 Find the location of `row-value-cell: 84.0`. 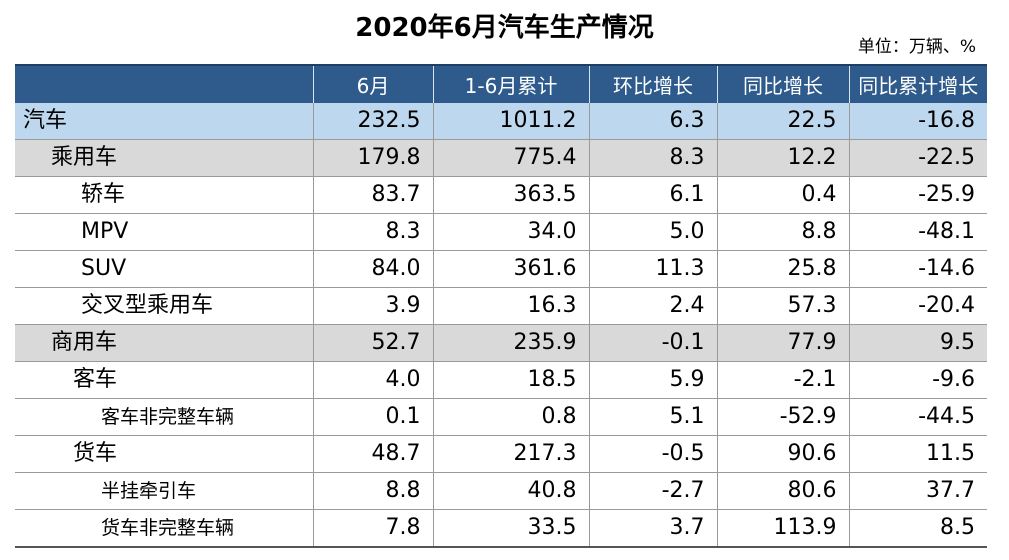

row-value-cell: 84.0 is located at coordinates (373, 269).